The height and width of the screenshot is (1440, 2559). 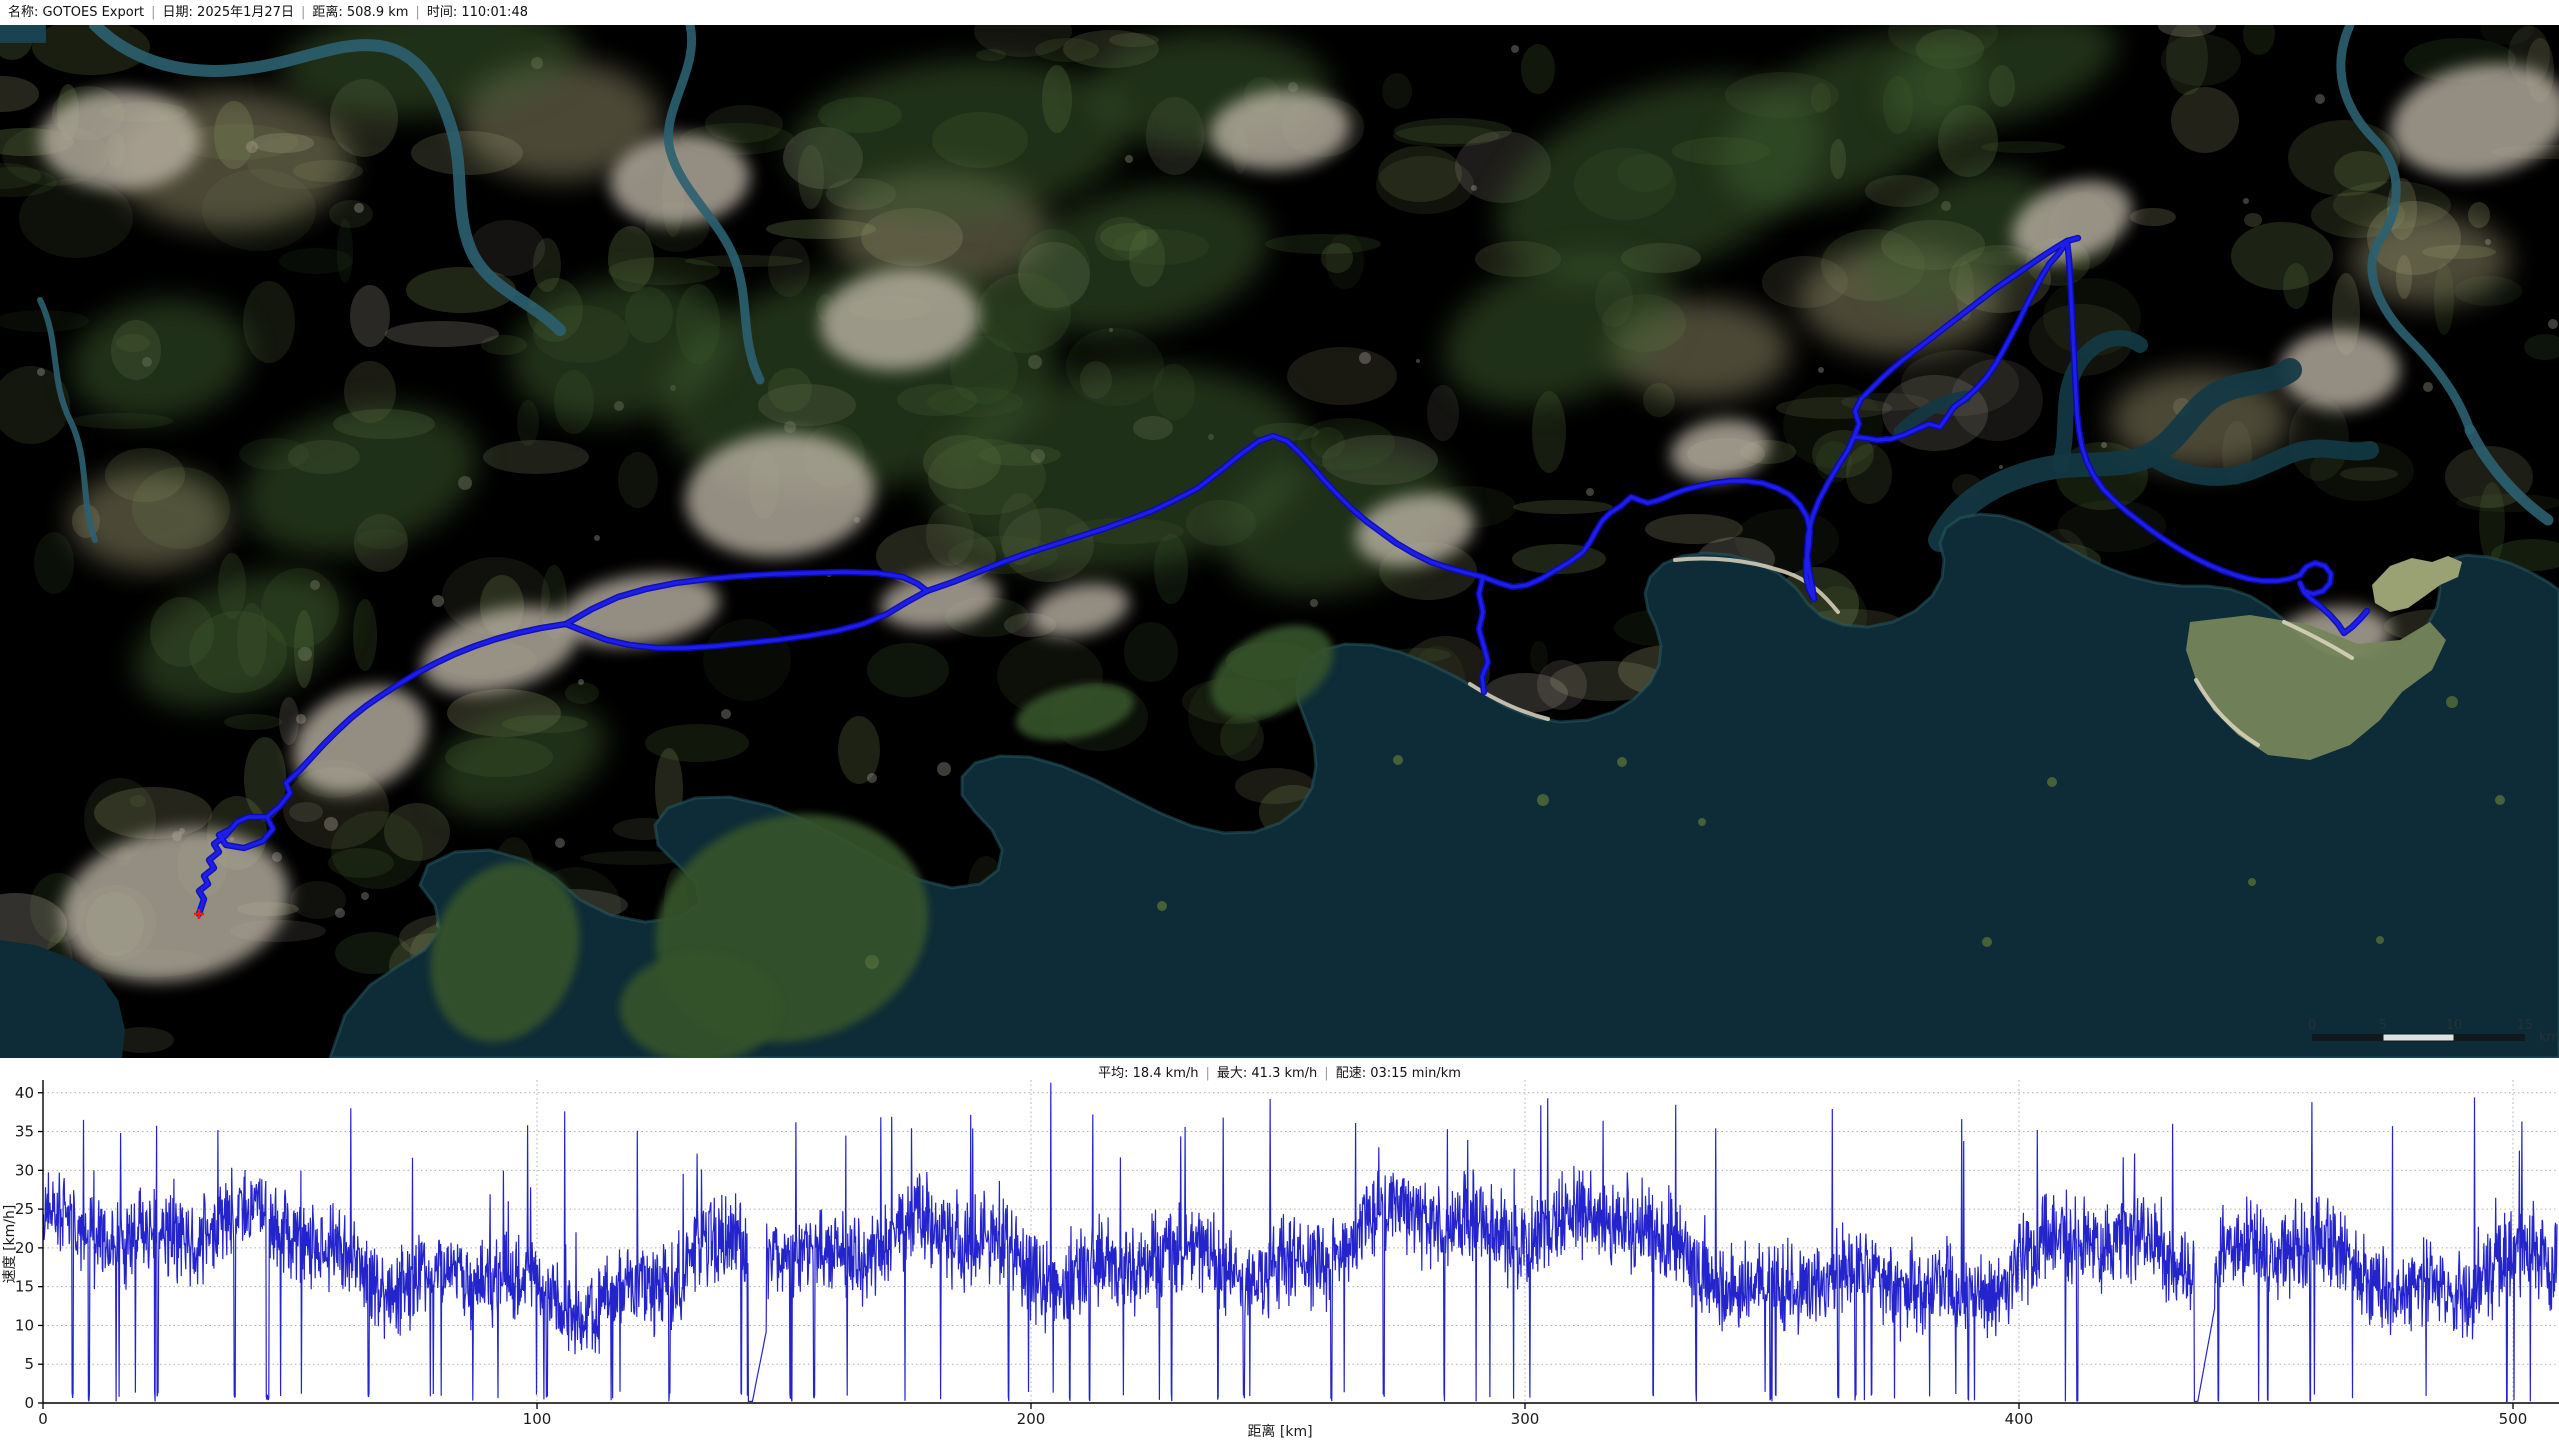 I want to click on y-tick-label: 20, so click(x=24, y=1248).